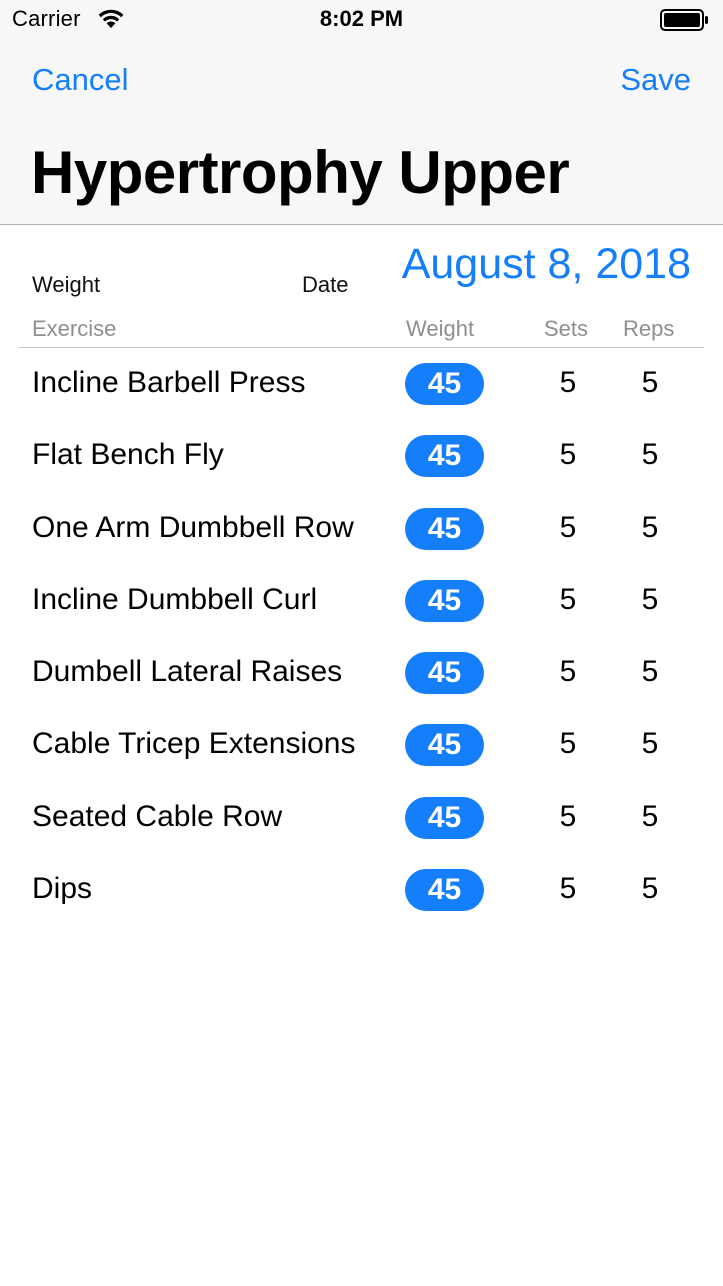 This screenshot has width=723, height=1286. What do you see at coordinates (80, 79) in the screenshot?
I see `cancel-button: Cancel` at bounding box center [80, 79].